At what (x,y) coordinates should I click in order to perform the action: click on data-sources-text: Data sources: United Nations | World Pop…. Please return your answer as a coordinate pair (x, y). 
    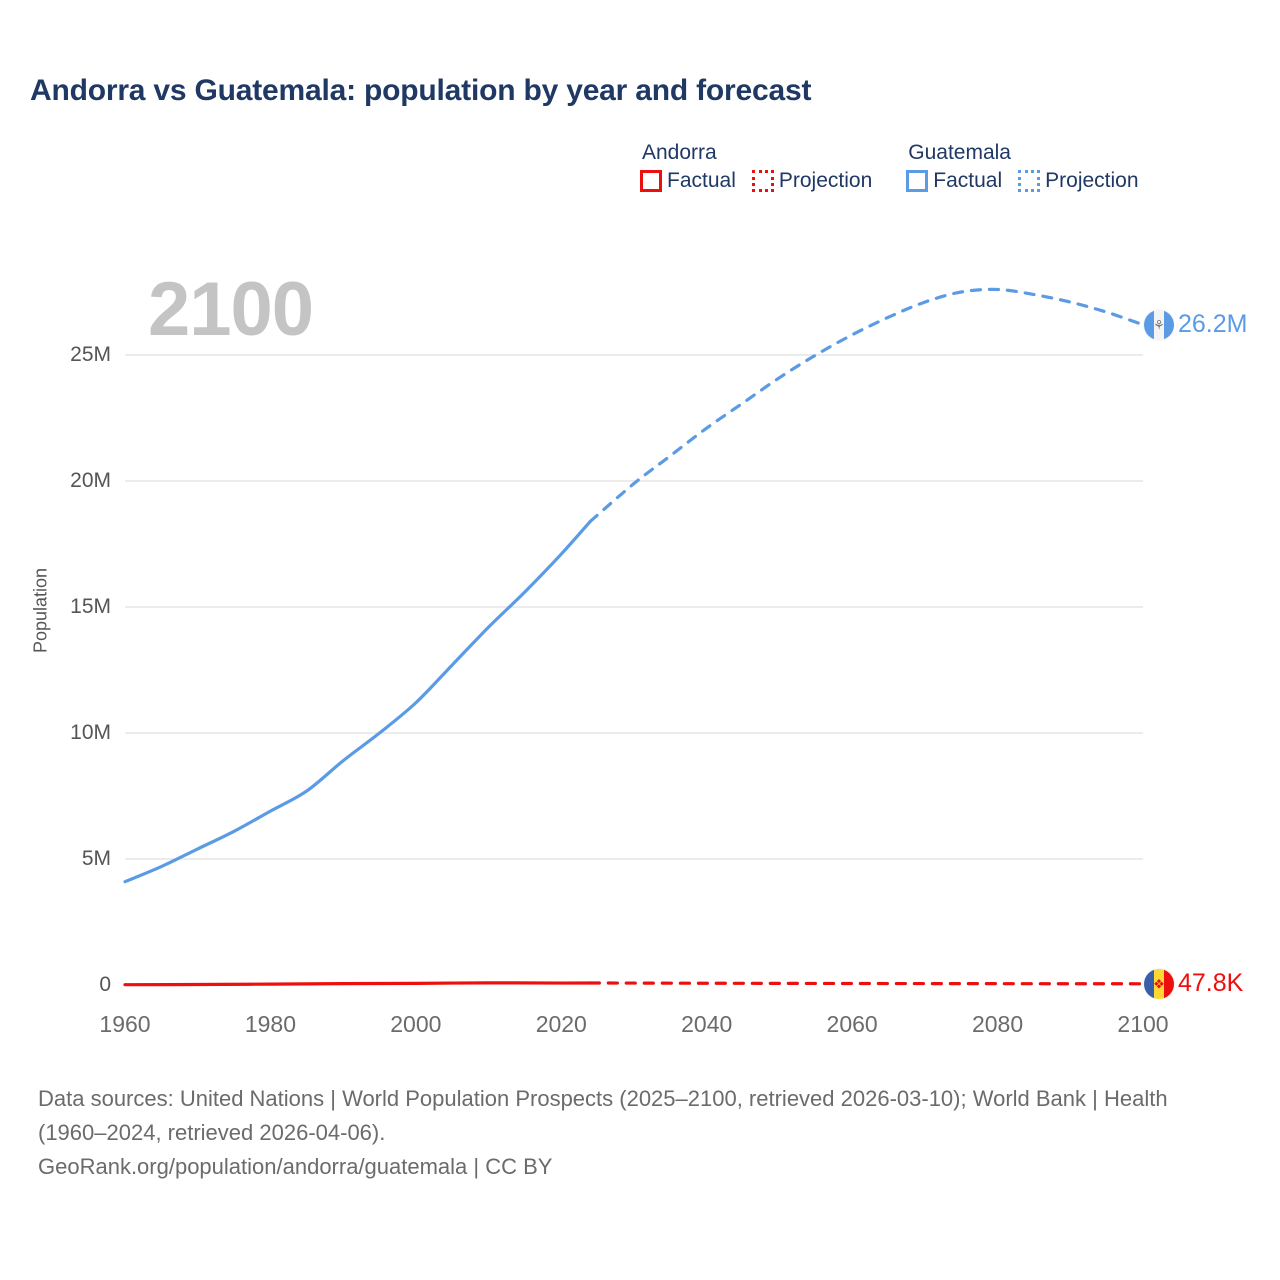
    Looking at the image, I should click on (603, 1115).